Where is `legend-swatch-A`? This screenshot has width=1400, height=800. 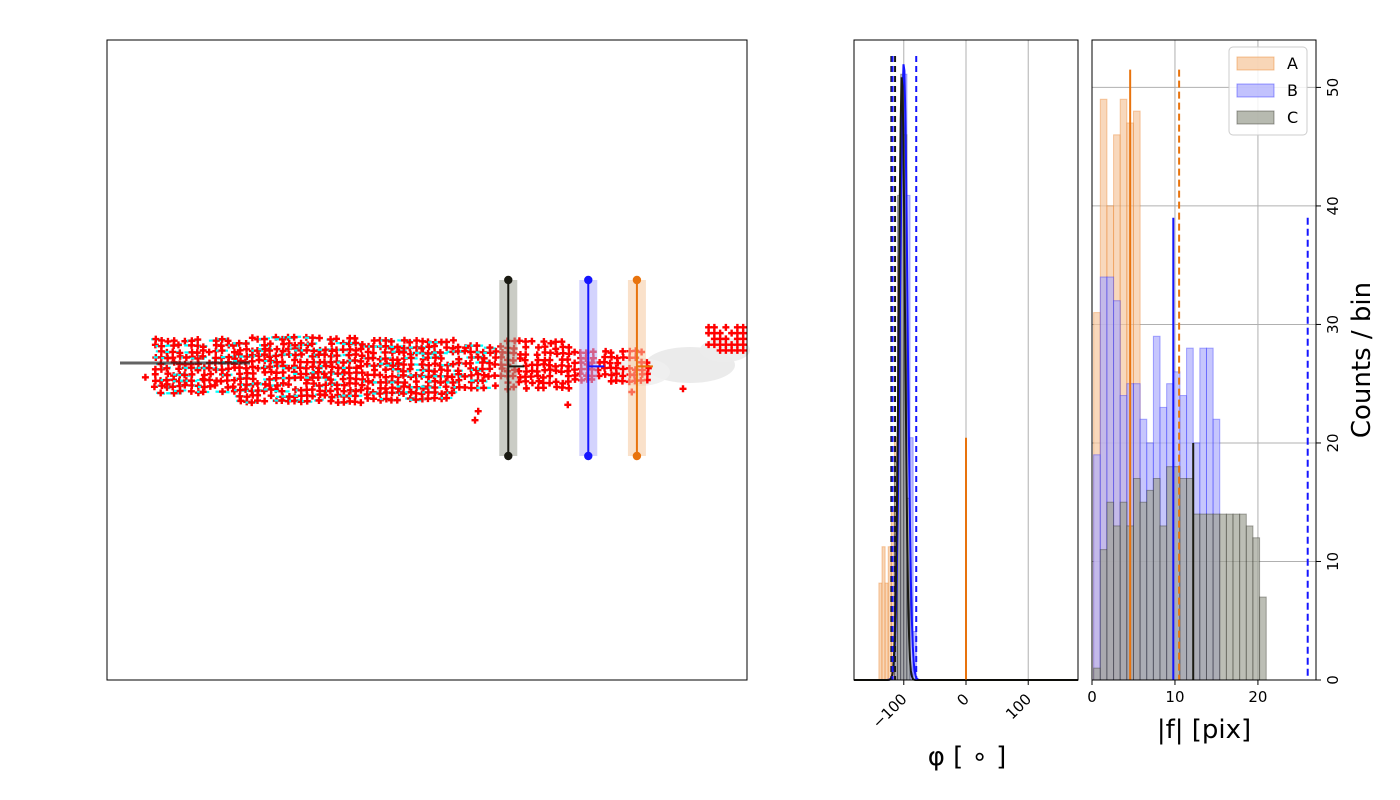 legend-swatch-A is located at coordinates (1255, 63).